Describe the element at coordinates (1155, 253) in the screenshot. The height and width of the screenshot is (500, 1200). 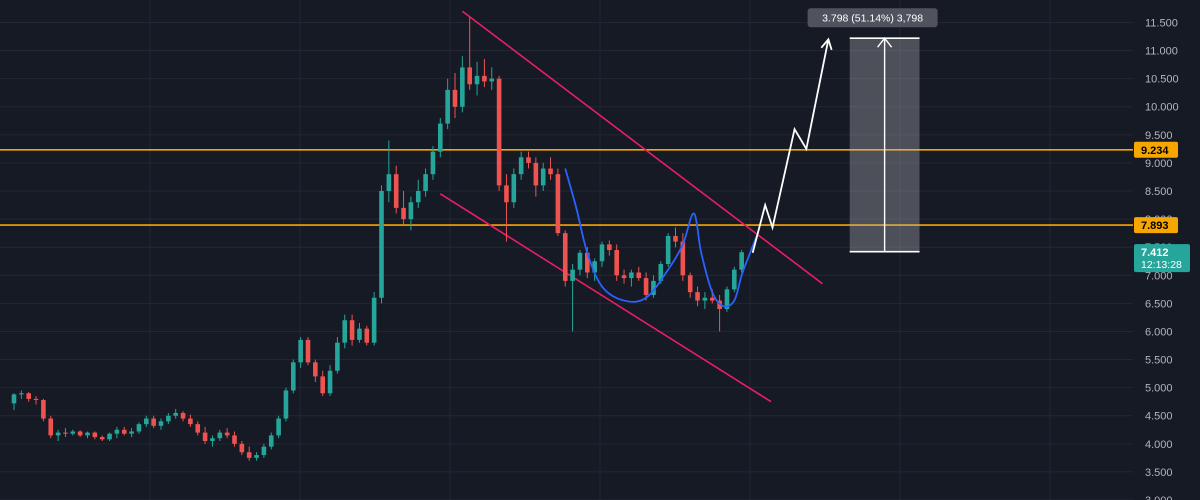
I see `current-price-label: 7.412` at that location.